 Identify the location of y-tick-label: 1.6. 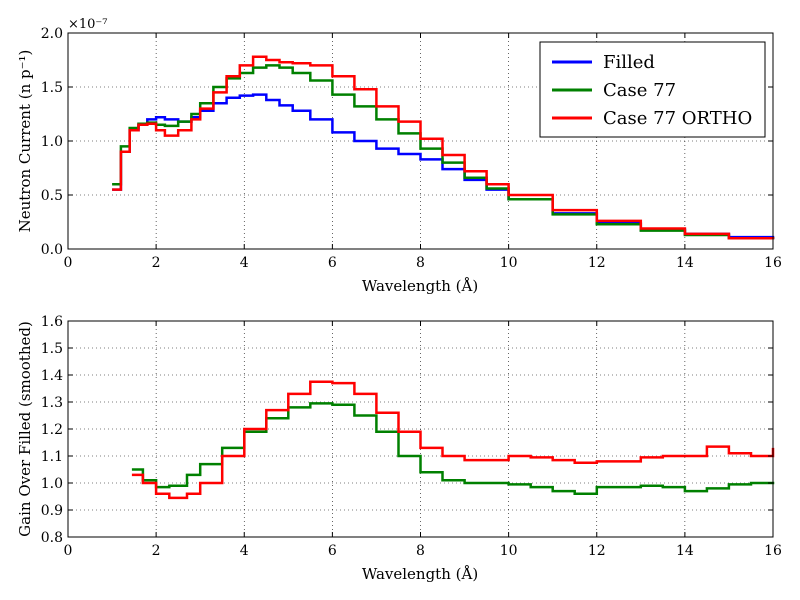
(52, 322).